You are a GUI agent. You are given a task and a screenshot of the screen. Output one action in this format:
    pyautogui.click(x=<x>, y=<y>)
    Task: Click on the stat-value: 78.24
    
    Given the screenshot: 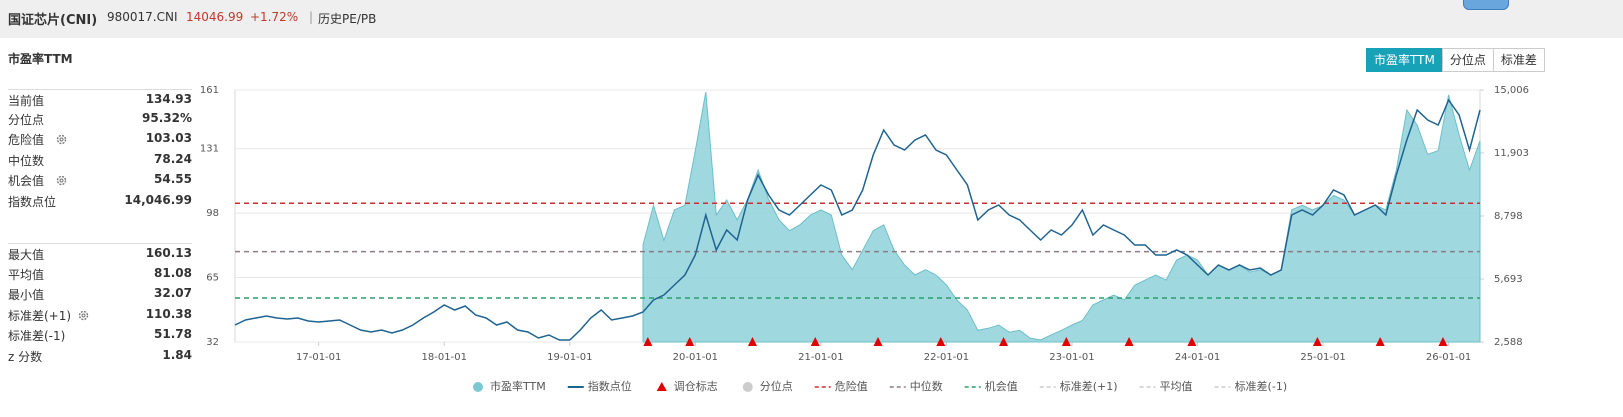 What is the action you would take?
    pyautogui.click(x=173, y=159)
    